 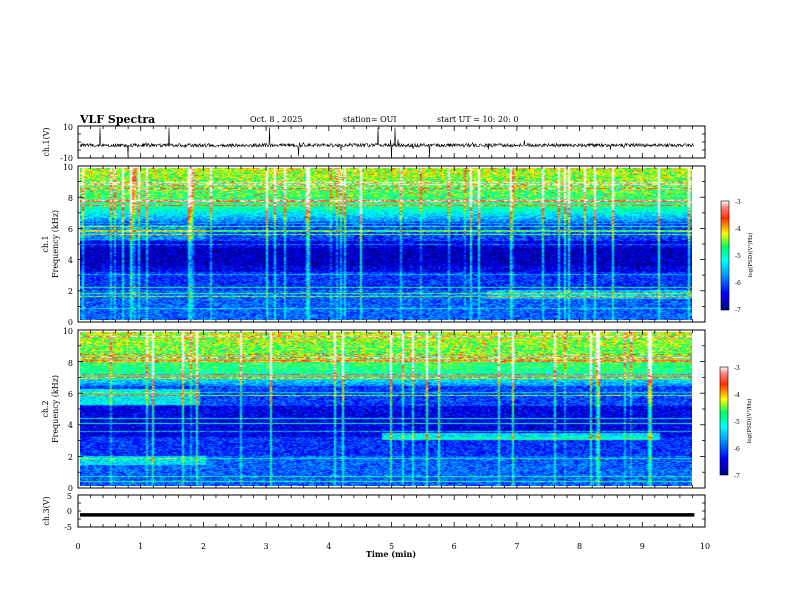 I want to click on ch1-ytick-0: 0, so click(x=70, y=322).